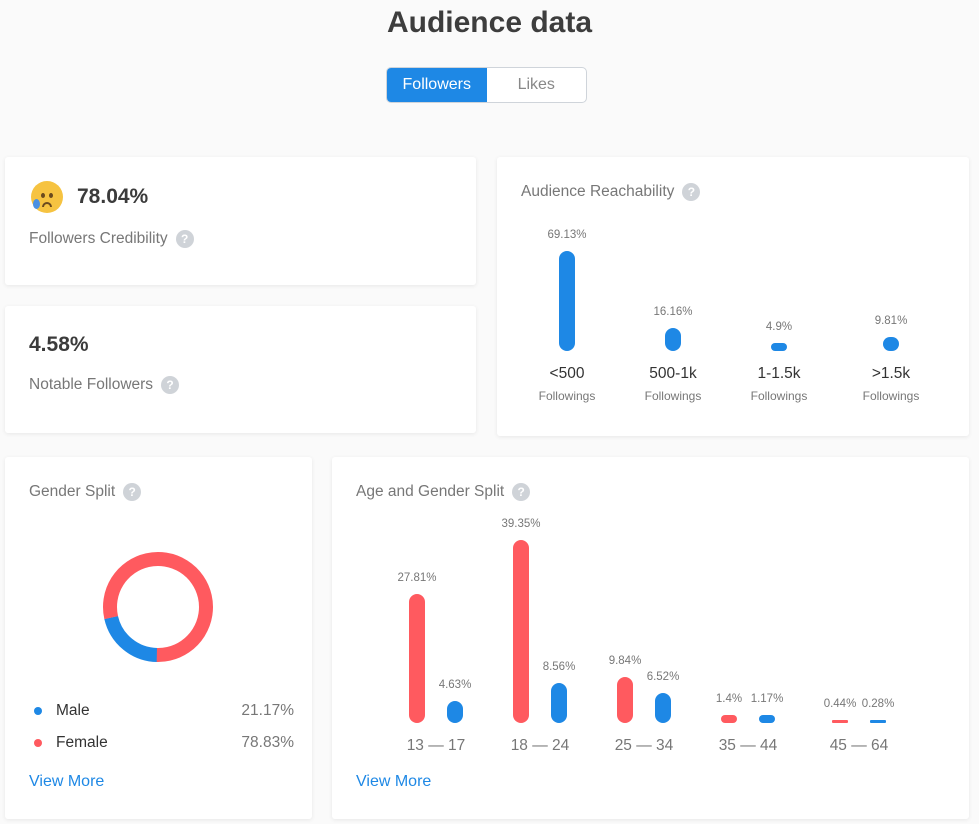 The image size is (979, 824). What do you see at coordinates (489, 22) in the screenshot?
I see `page-title: Audience data` at bounding box center [489, 22].